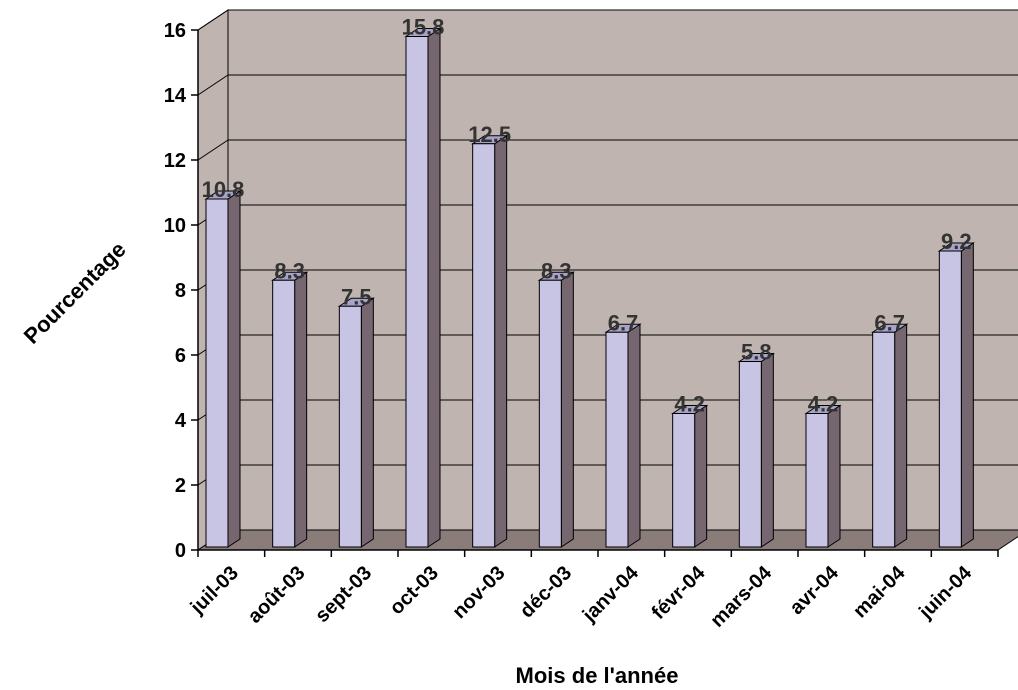  Describe the element at coordinates (597, 675) in the screenshot. I see `x-axis-title: Mois de l'année` at that location.